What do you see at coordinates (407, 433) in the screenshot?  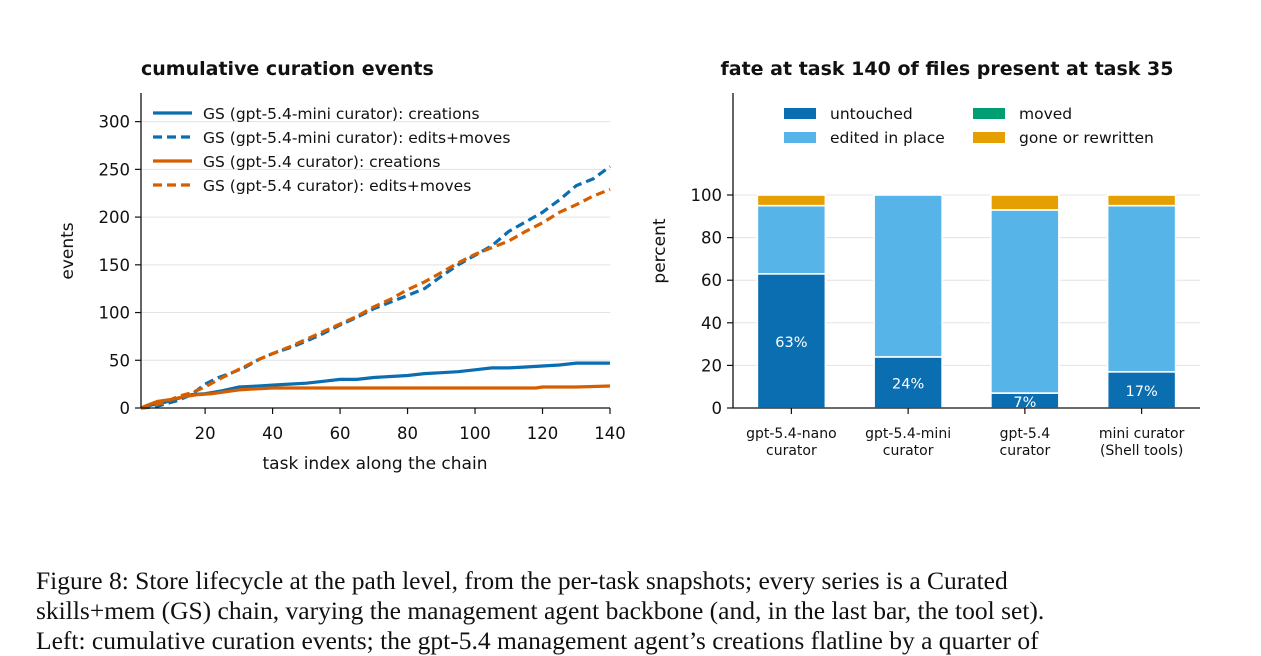 I see `left-x-tick-label: 80` at bounding box center [407, 433].